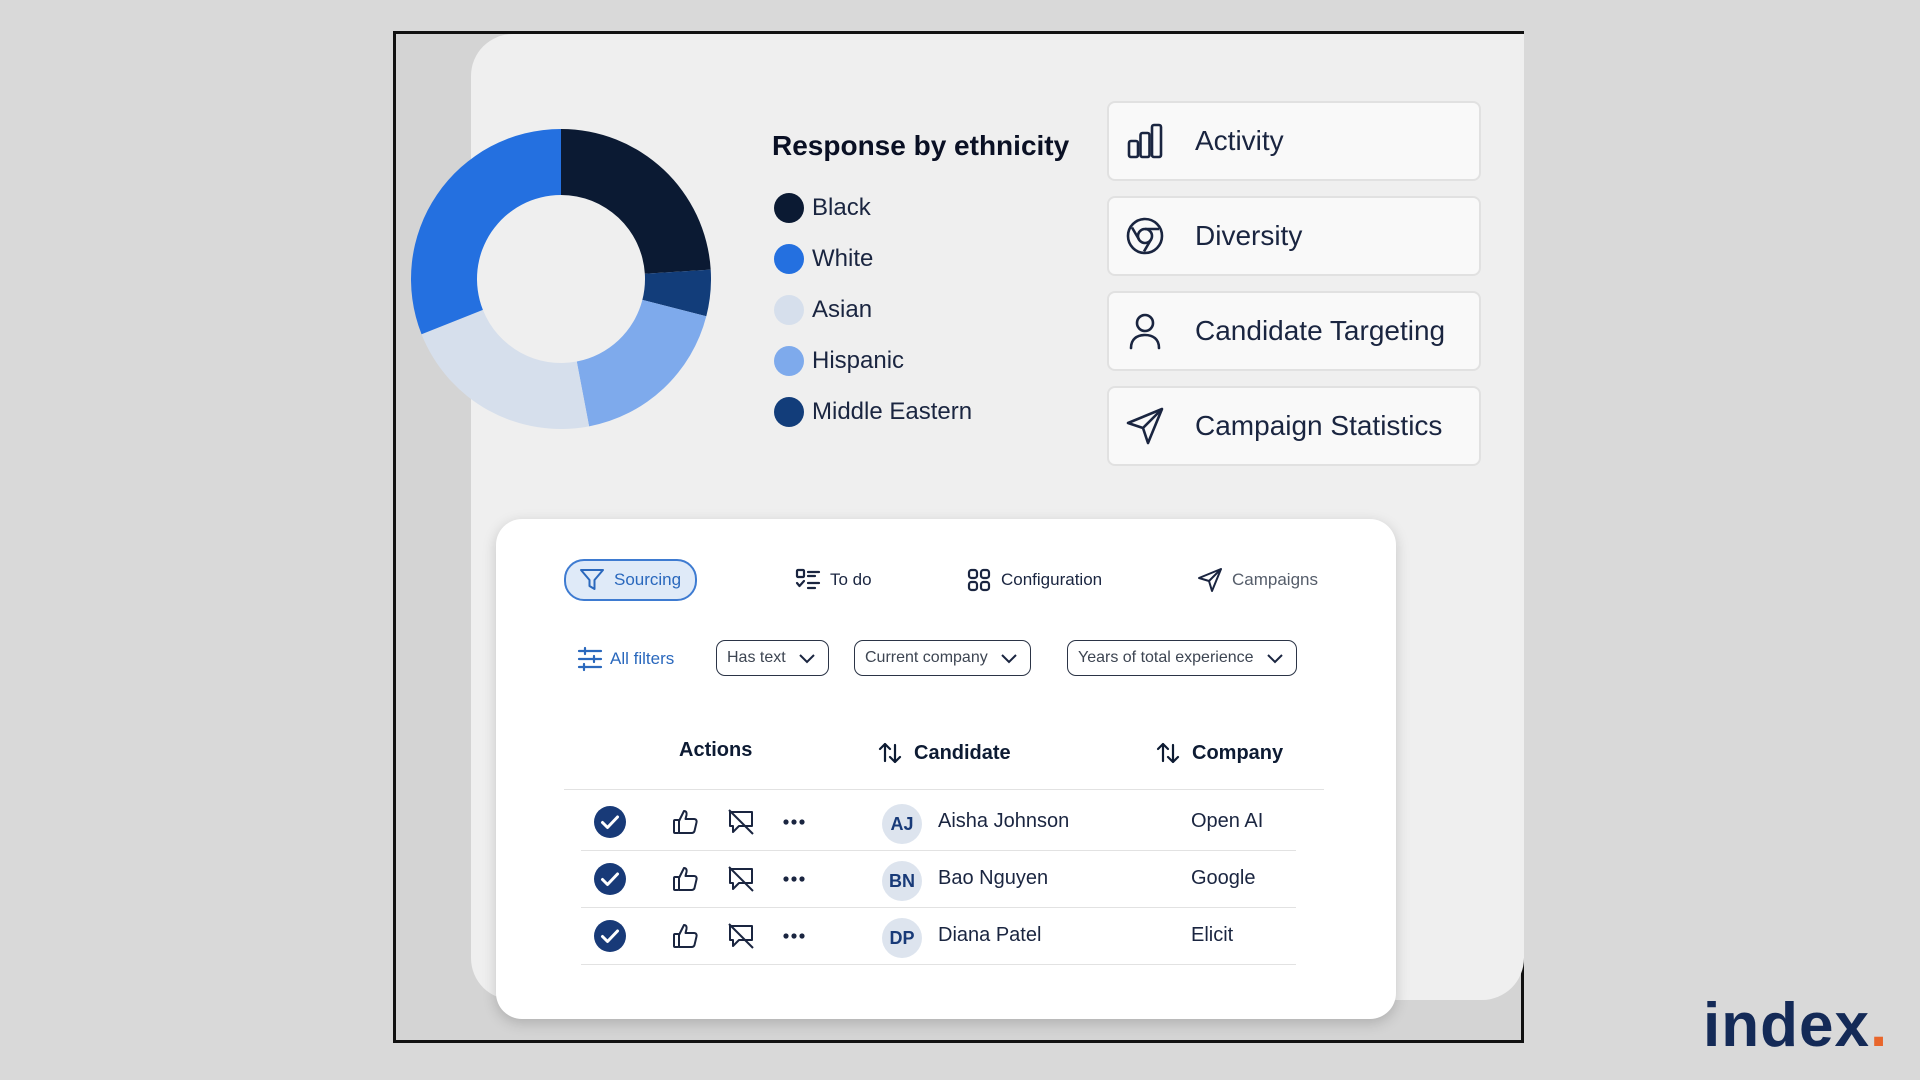 This screenshot has height=1080, width=1920. I want to click on donut-slice-hispanic, so click(641, 363).